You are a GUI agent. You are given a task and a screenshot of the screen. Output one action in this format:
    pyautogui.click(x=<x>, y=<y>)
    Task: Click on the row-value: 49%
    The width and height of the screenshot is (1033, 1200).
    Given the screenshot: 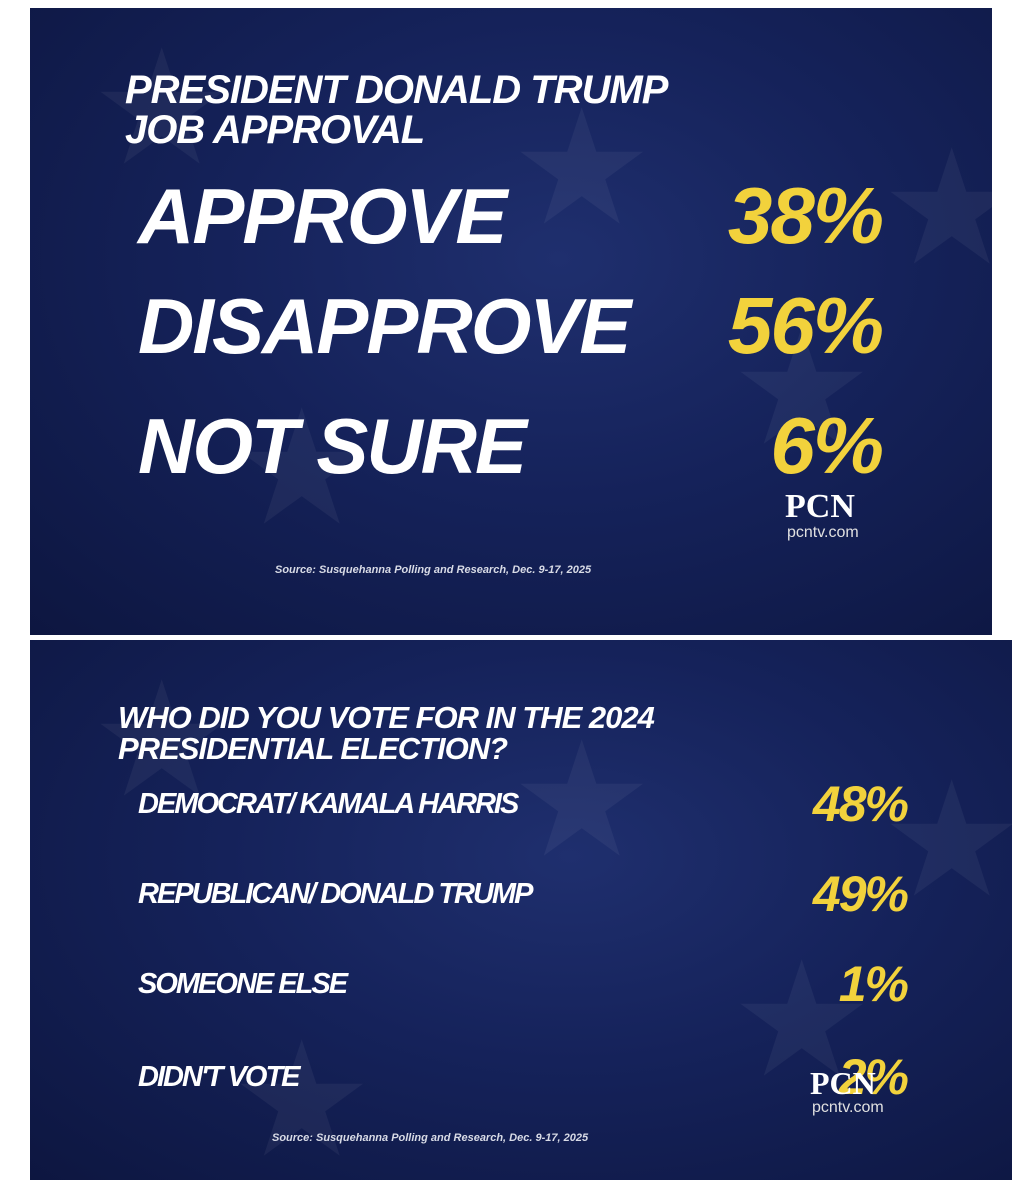 What is the action you would take?
    pyautogui.click(x=860, y=894)
    